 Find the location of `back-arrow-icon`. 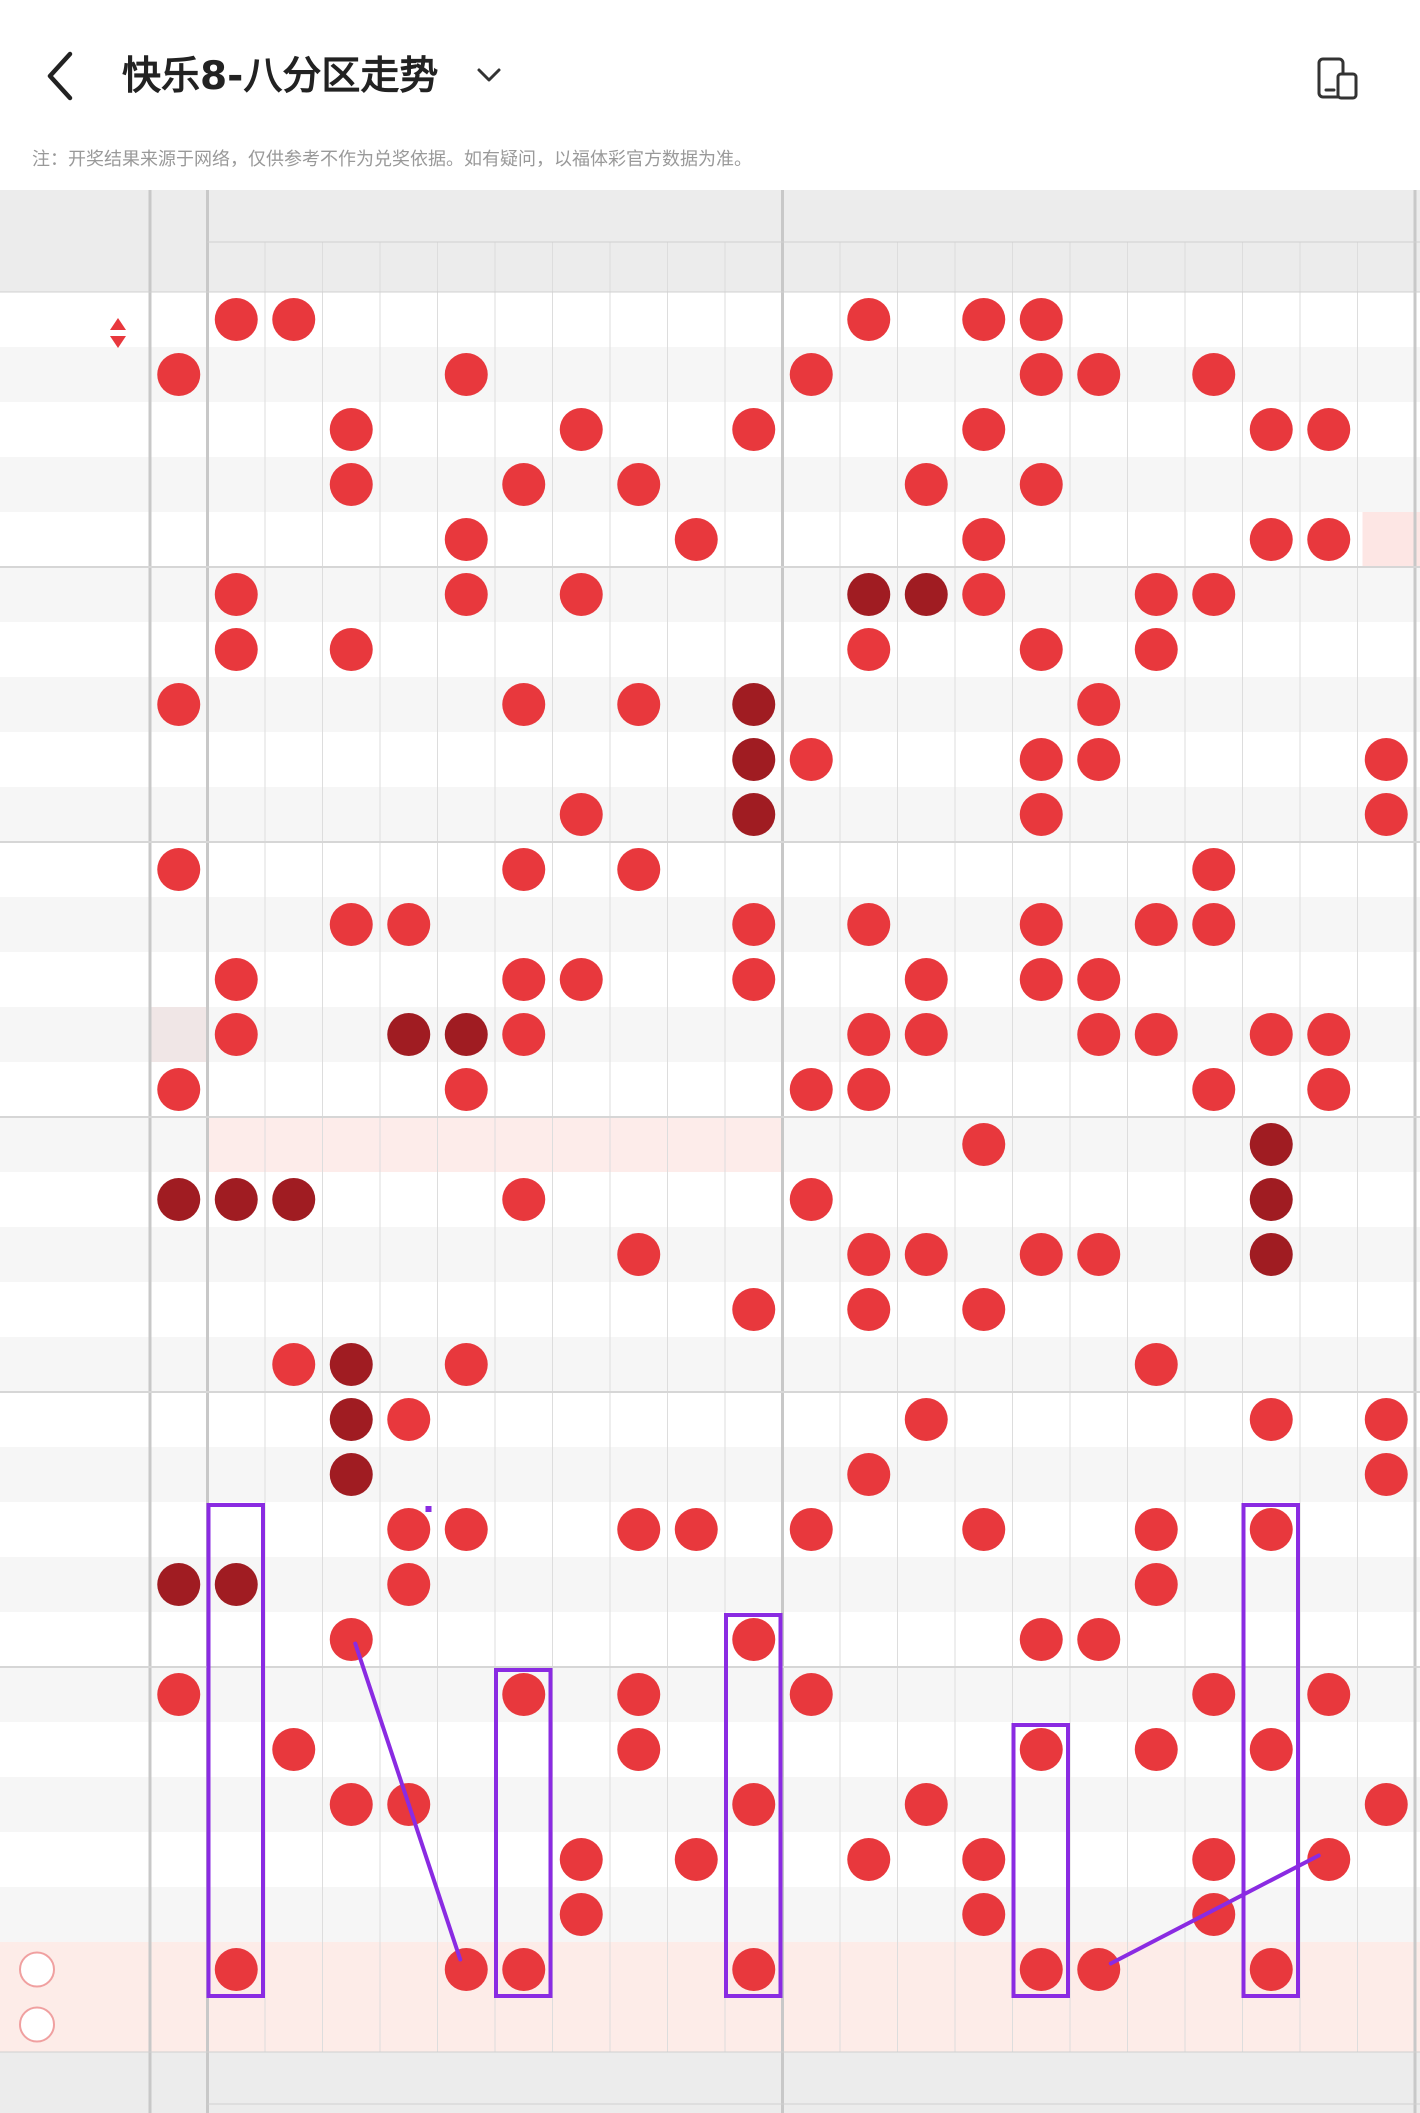

back-arrow-icon is located at coordinates (60, 76).